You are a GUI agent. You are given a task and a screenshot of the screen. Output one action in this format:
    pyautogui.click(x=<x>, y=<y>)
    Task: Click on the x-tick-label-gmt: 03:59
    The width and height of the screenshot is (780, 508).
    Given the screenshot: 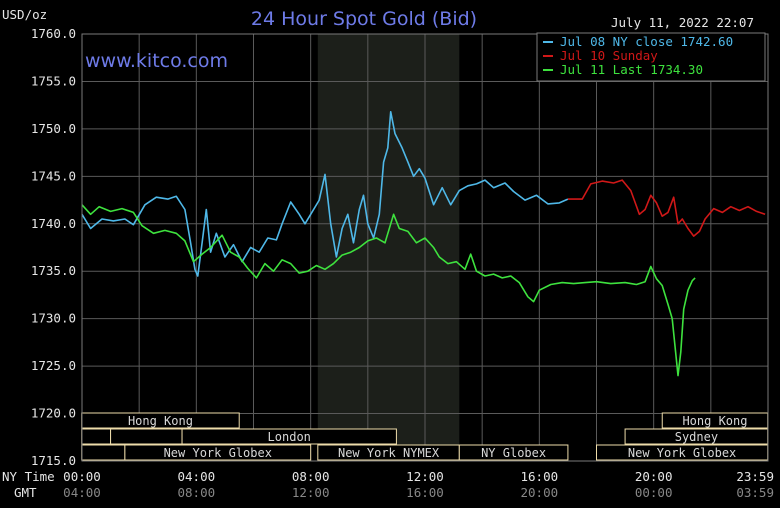 What is the action you would take?
    pyautogui.click(x=755, y=492)
    